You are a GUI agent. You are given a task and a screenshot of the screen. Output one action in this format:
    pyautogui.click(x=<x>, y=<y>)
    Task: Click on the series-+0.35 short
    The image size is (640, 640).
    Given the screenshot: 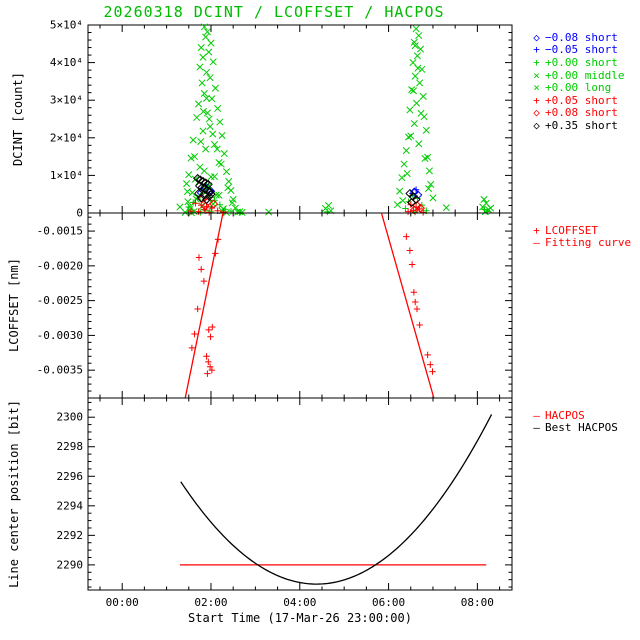 What is the action you would take?
    pyautogui.click(x=307, y=190)
    